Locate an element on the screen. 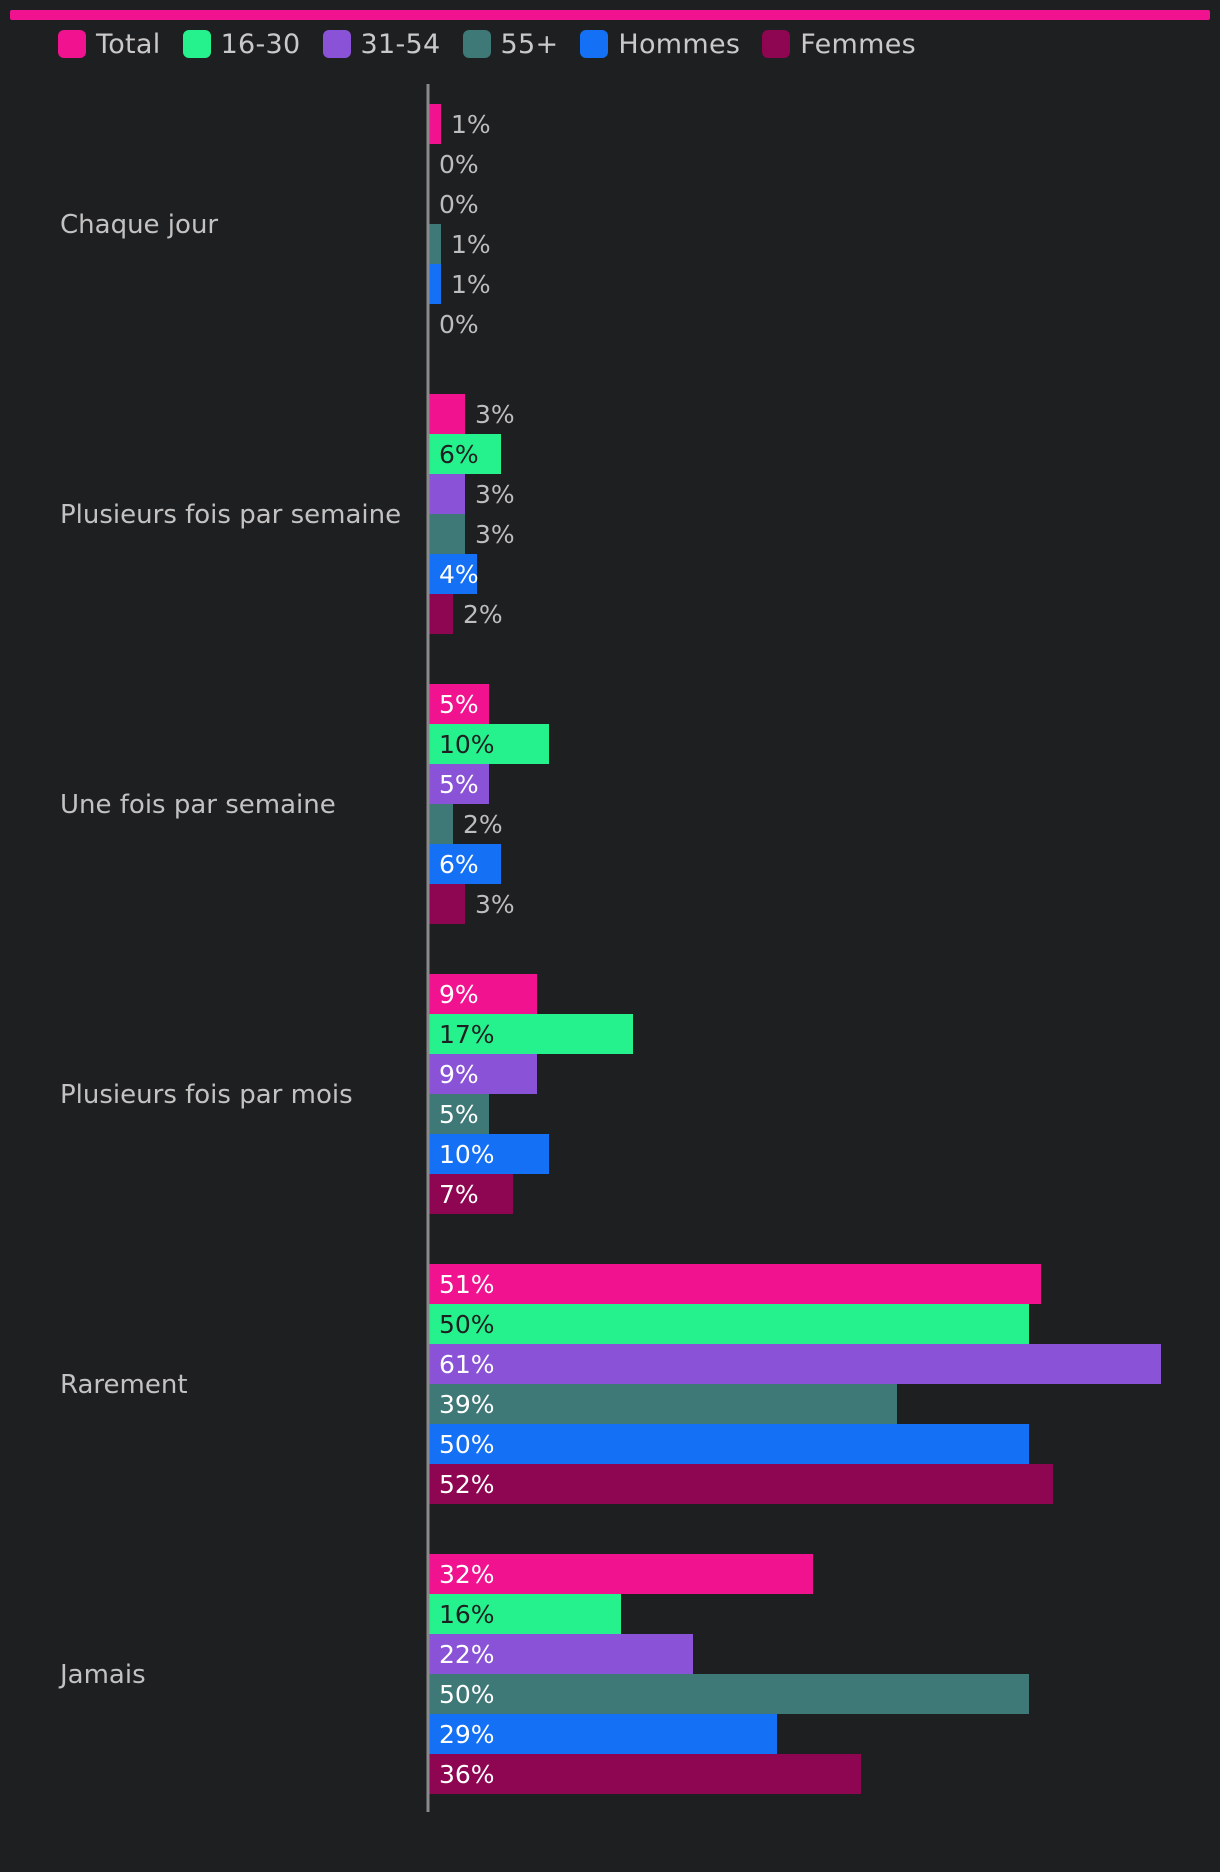 The height and width of the screenshot is (1872, 1220). category-label: Plusieurs fois par semaine is located at coordinates (230, 515).